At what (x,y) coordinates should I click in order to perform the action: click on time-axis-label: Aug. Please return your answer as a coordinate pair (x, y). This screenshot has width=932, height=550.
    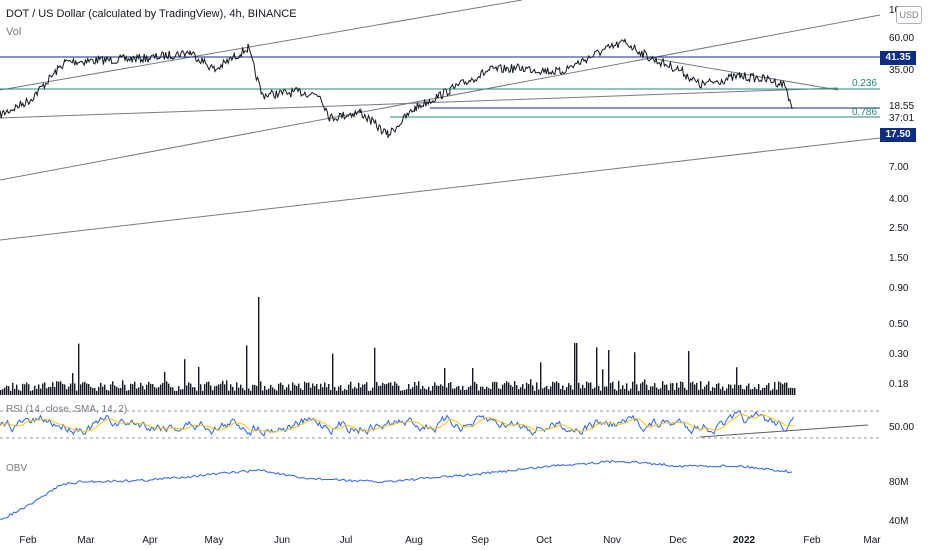
    Looking at the image, I should click on (414, 540).